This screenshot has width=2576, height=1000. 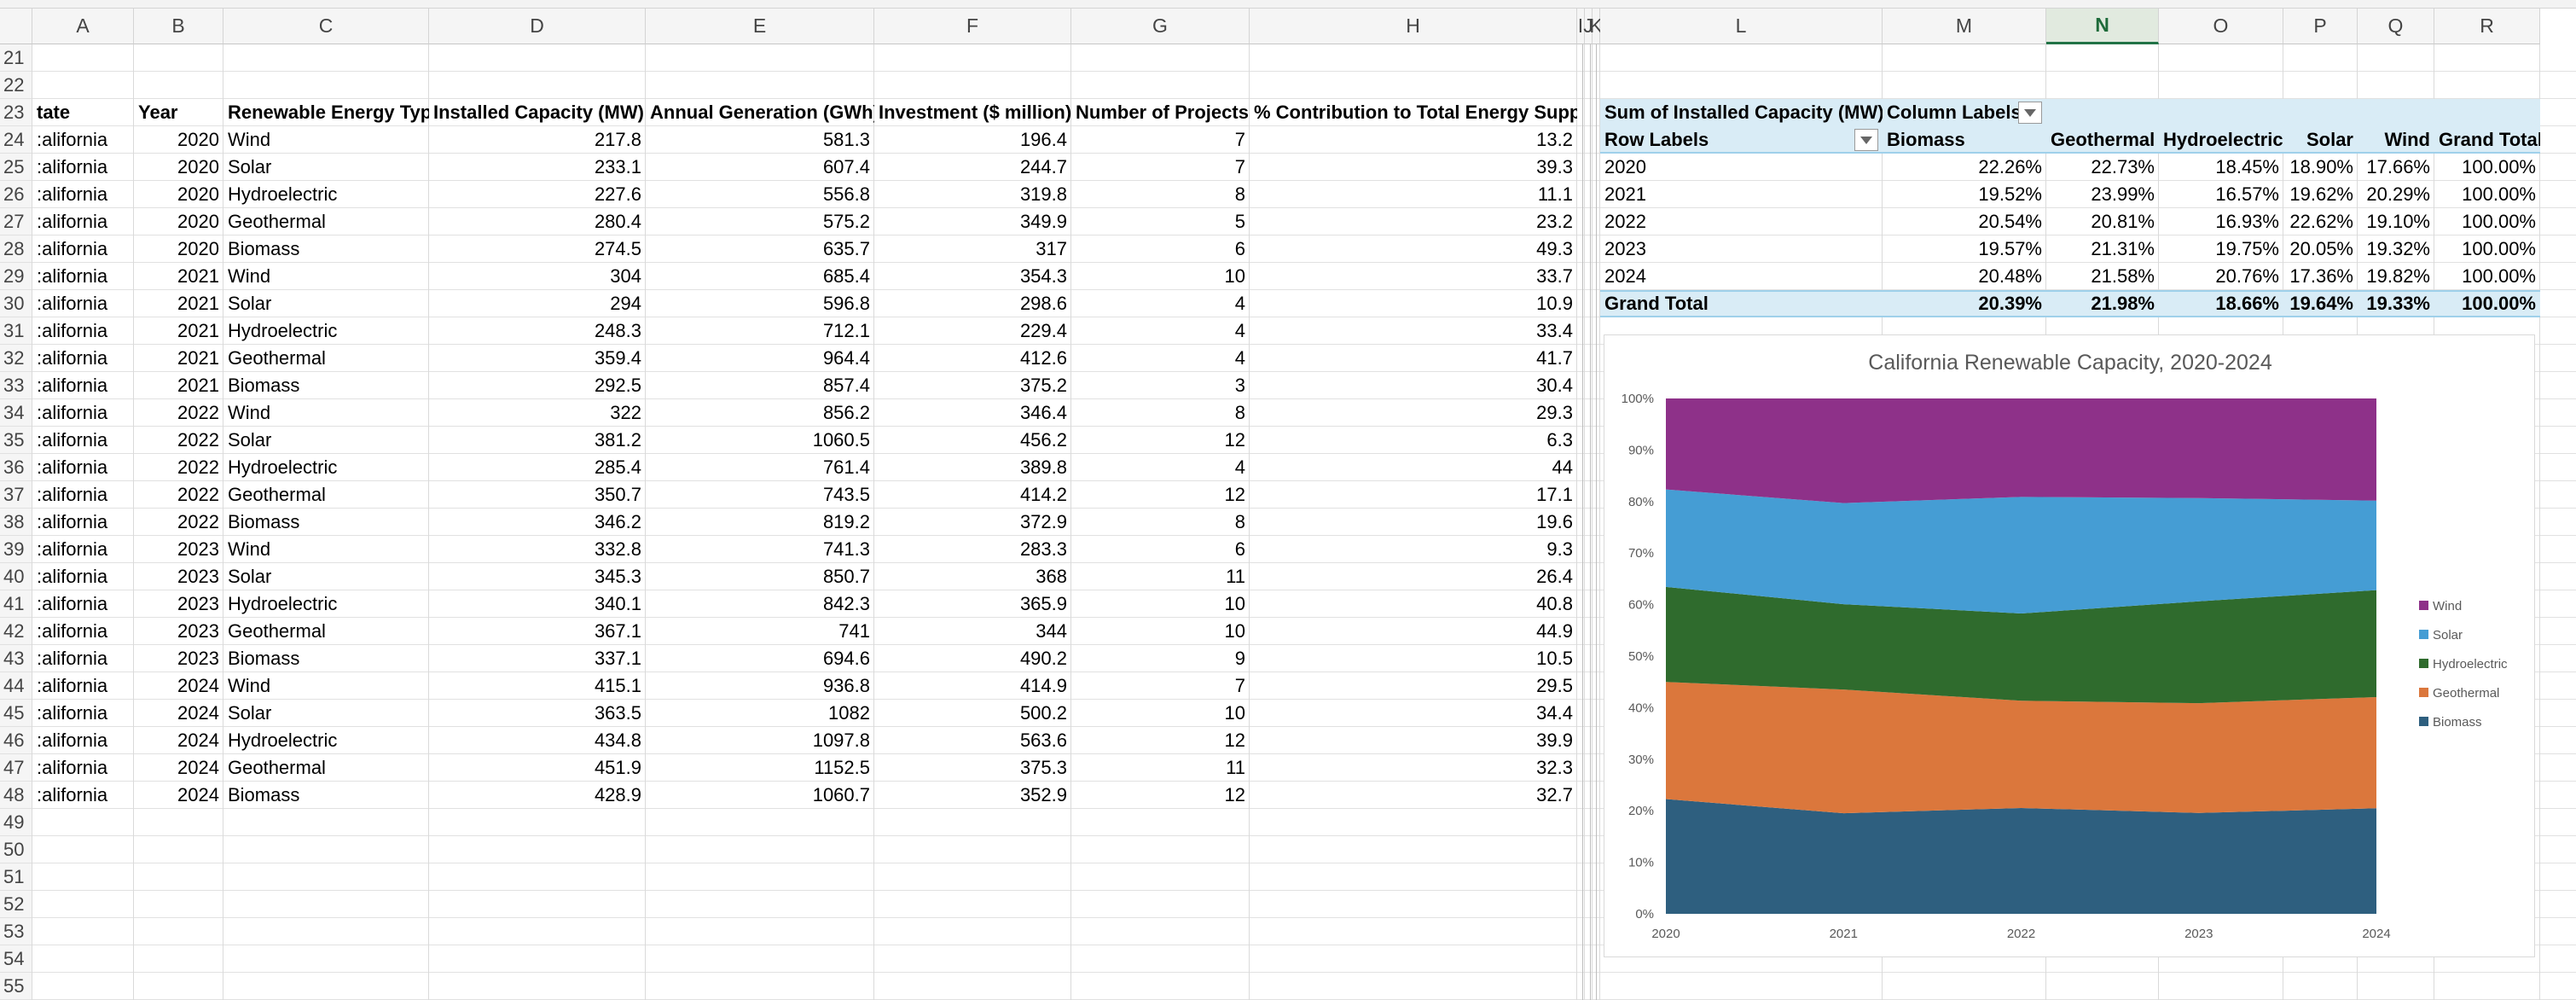 I want to click on table-cell: 359.4, so click(x=617, y=358).